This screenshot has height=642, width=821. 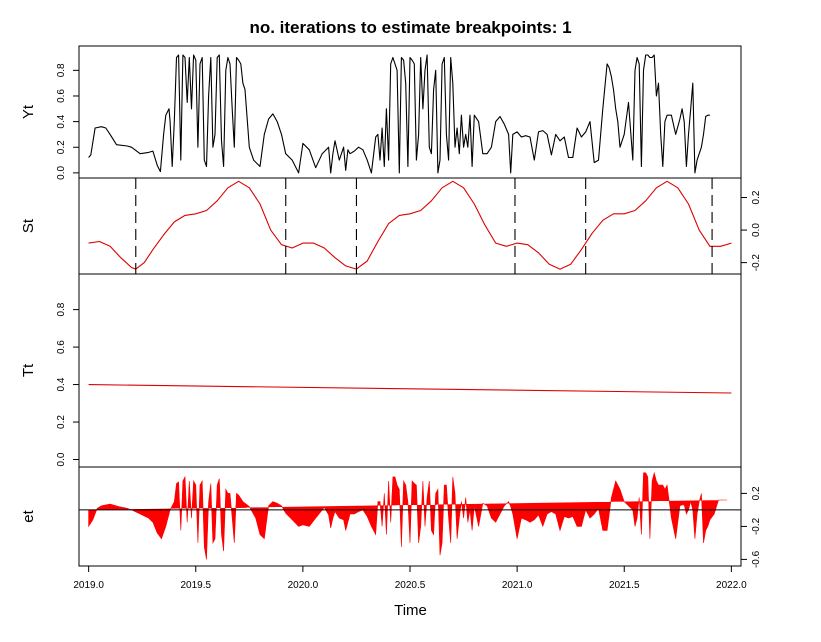 What do you see at coordinates (28, 370) in the screenshot?
I see `y-axis-title-tt: Tt` at bounding box center [28, 370].